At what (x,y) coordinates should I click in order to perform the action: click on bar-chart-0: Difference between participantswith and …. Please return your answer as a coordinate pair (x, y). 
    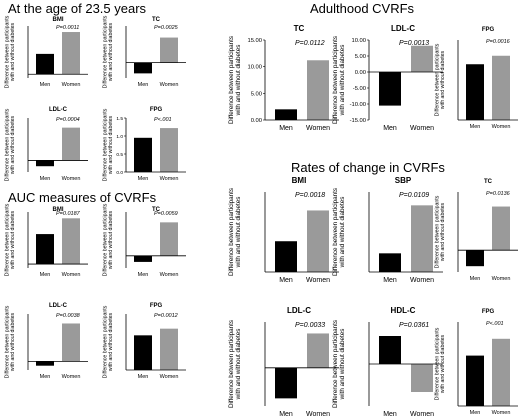
    Looking at the image, I should click on (46, 51).